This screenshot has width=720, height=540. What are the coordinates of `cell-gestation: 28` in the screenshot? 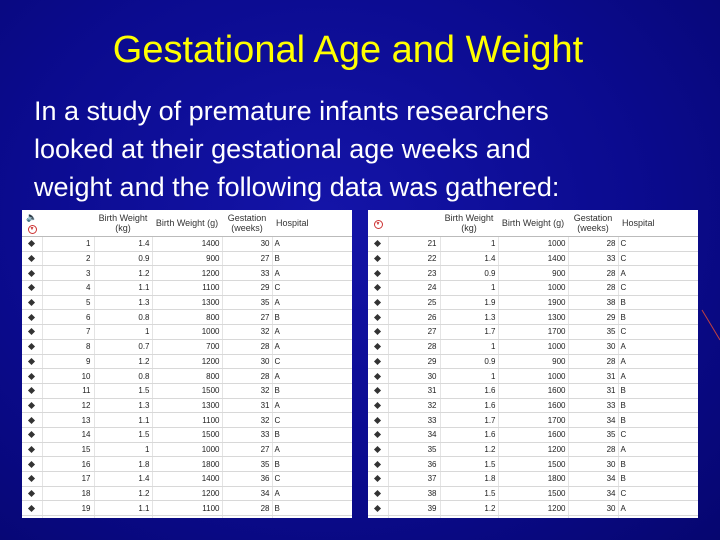 It's located at (247, 347).